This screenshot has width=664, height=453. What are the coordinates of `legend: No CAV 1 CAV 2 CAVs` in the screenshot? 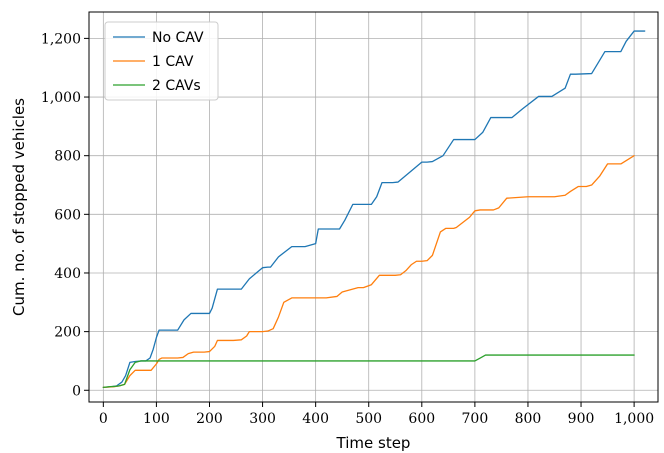 It's located at (161, 61).